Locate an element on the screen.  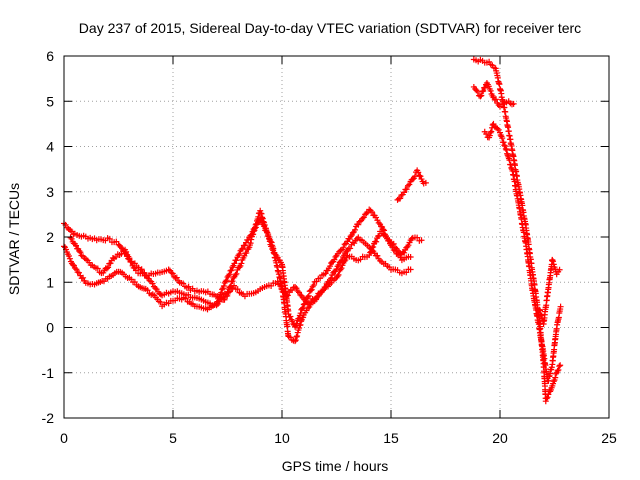
series-track-c is located at coordinates (246, 268).